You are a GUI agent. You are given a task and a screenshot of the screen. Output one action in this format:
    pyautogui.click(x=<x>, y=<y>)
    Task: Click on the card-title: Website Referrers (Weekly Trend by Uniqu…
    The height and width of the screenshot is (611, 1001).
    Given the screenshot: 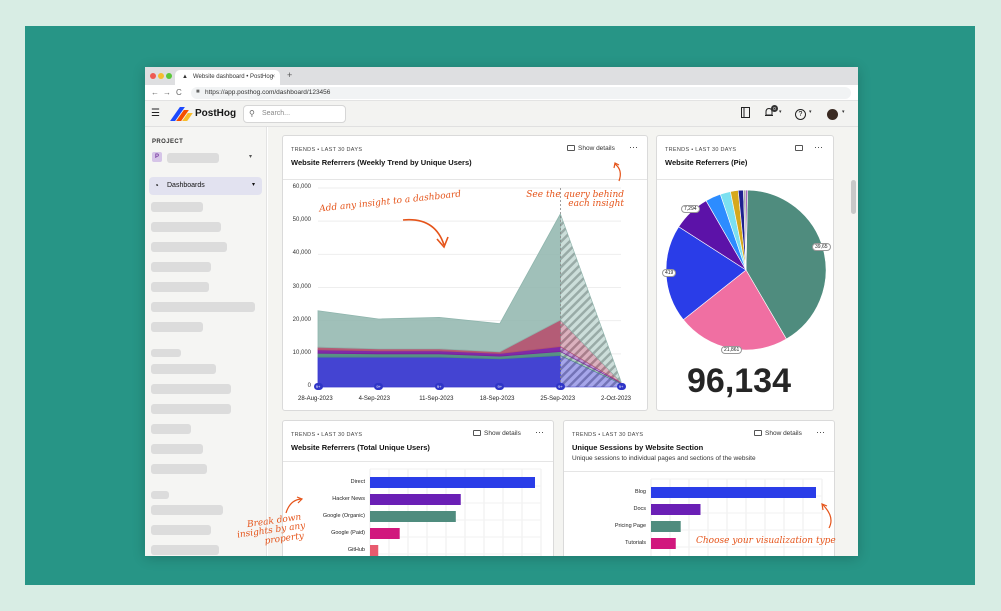 What is the action you would take?
    pyautogui.click(x=381, y=162)
    